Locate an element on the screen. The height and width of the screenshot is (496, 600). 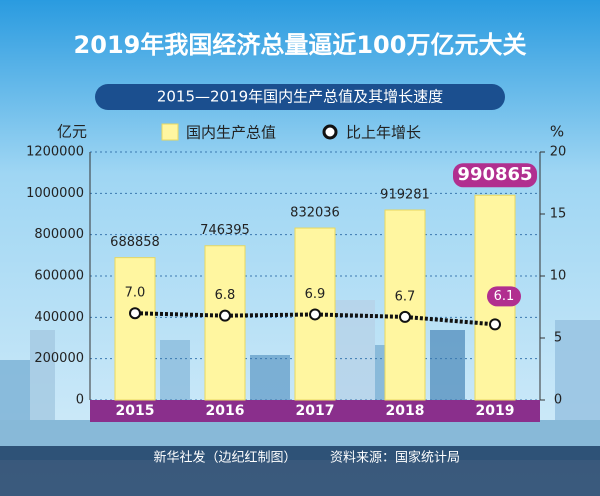
footer-credit: 新华社发（边纪红制图） is located at coordinates (224, 458).